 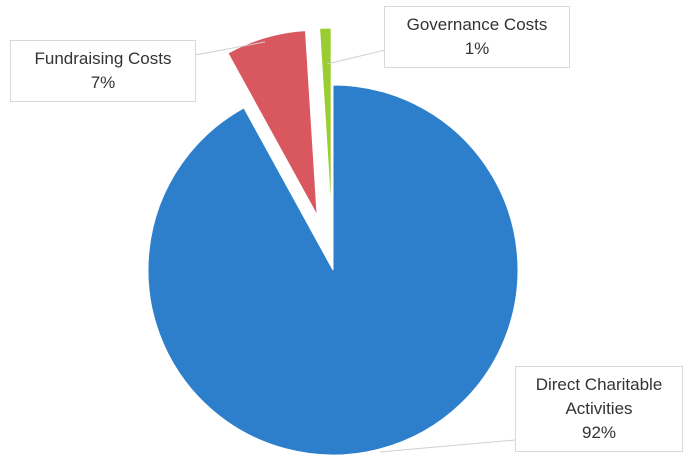 I want to click on slice-label: Direct Charitable Activities 92%, so click(x=599, y=409).